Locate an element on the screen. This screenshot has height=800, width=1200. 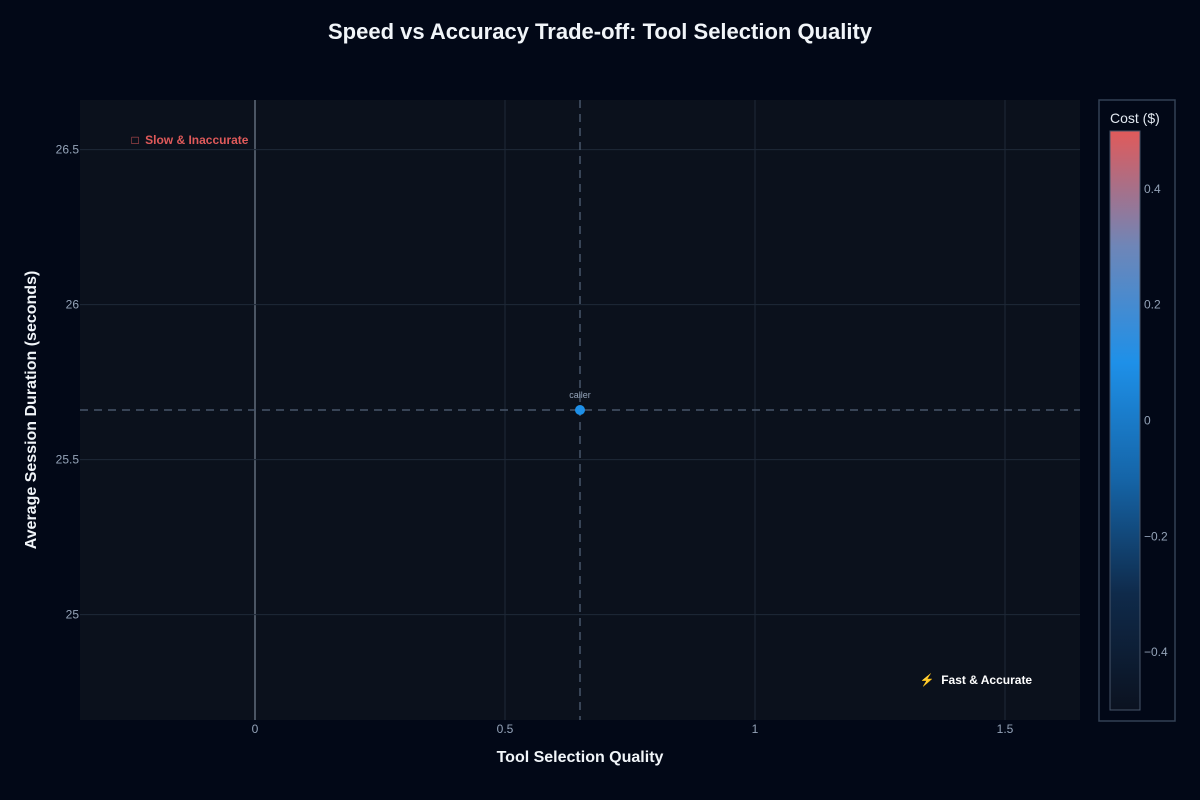
colorbar-tick-label: 0 is located at coordinates (1147, 421).